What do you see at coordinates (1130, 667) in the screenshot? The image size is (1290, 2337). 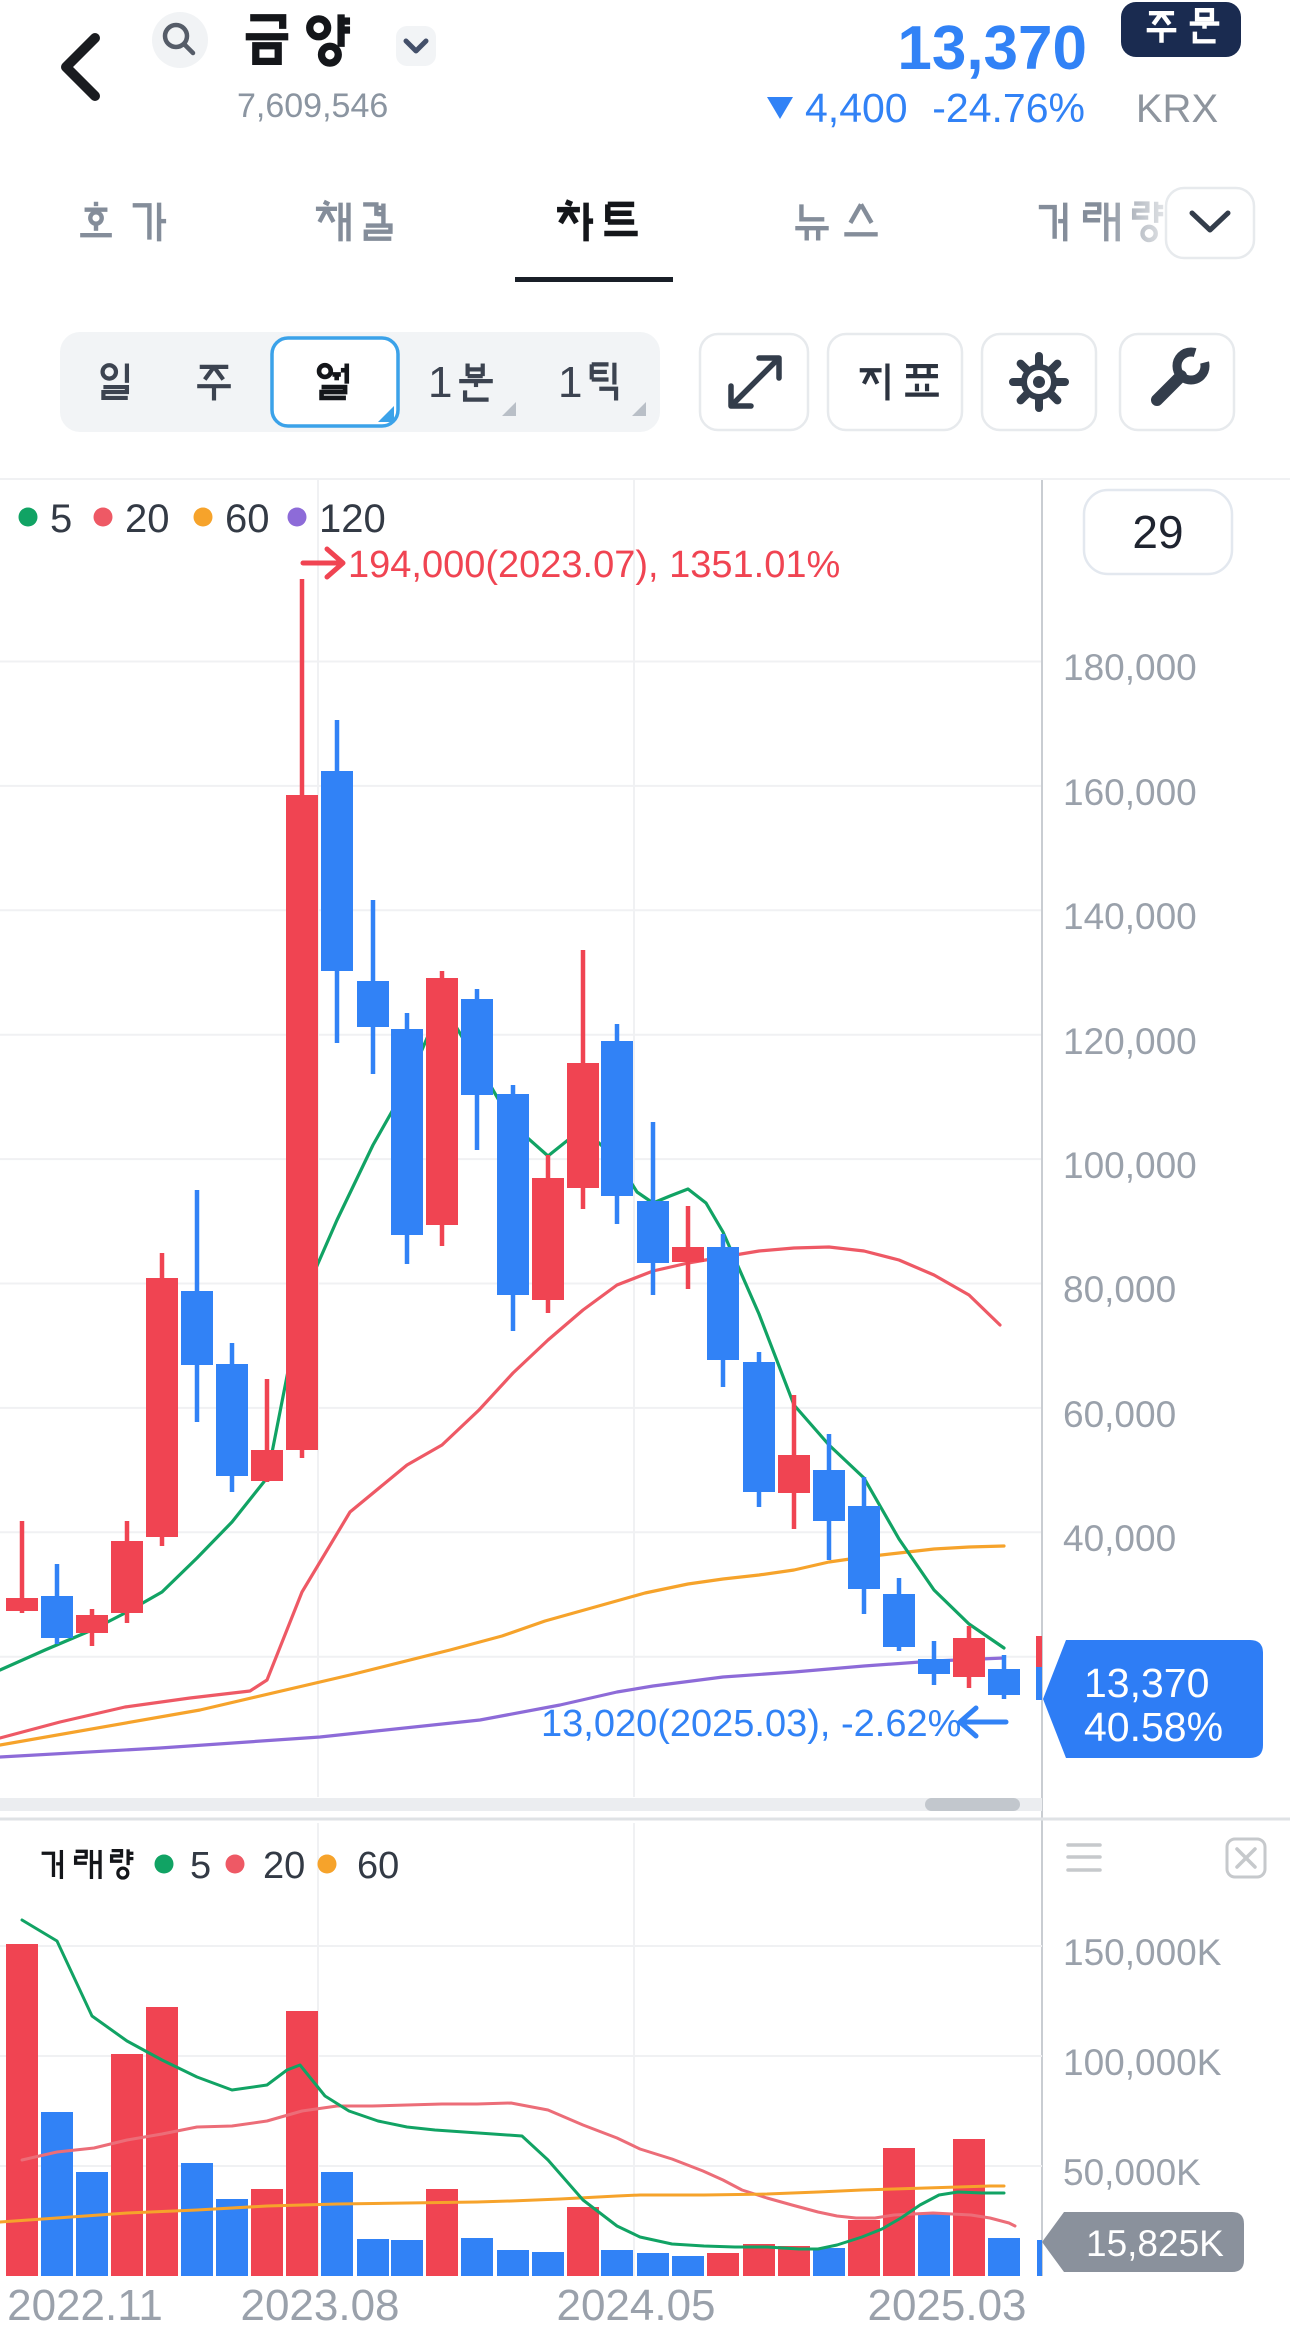 I see `svg-text: 180,000` at bounding box center [1130, 667].